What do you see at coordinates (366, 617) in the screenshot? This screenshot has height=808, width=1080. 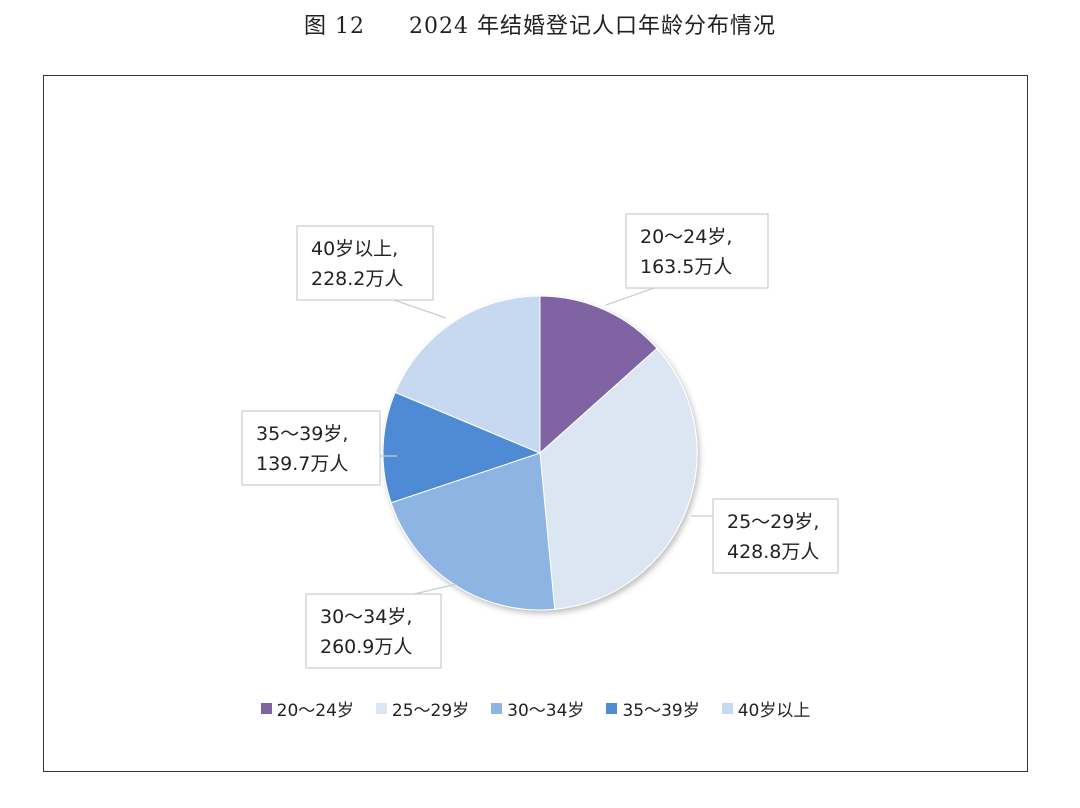 I see `data-label: 30～34岁,` at bounding box center [366, 617].